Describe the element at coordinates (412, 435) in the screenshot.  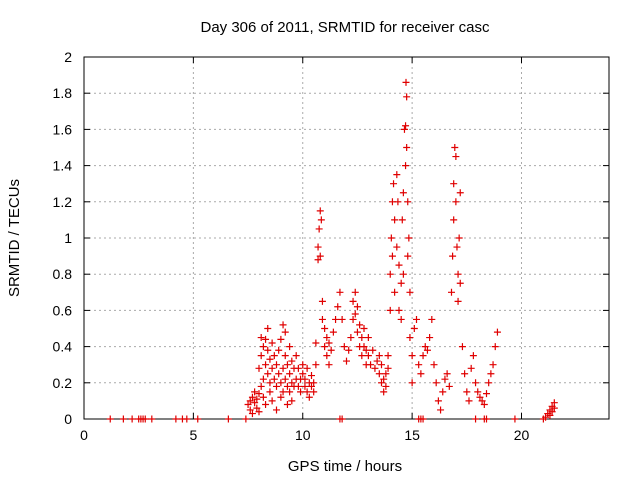
I see `x-tick-label: 15` at that location.